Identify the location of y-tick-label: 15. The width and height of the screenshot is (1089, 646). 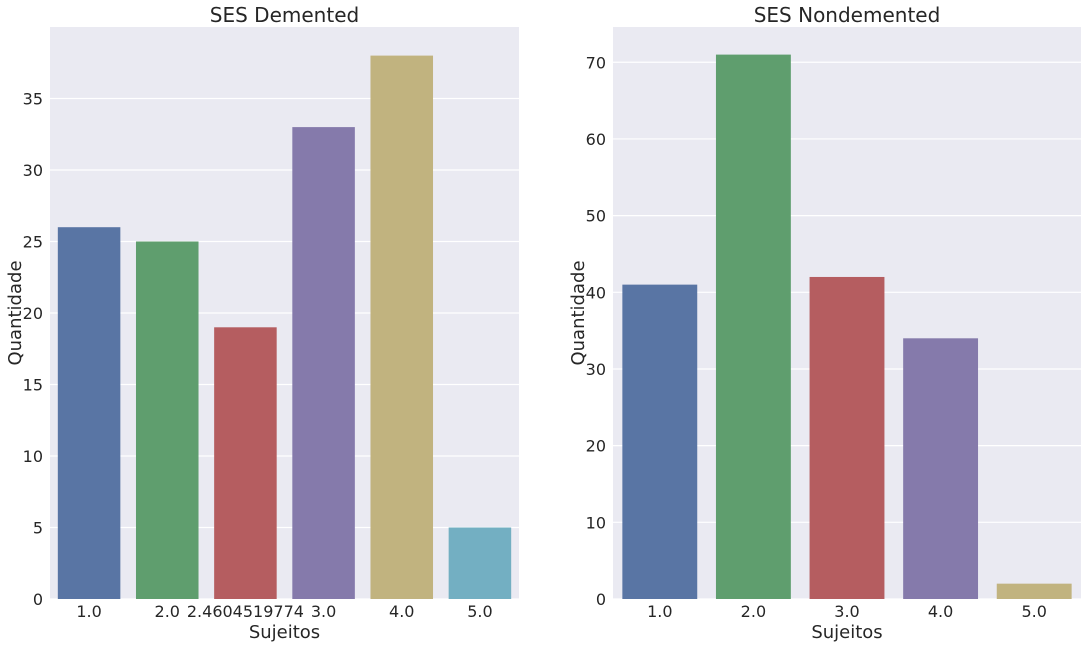
(33, 385).